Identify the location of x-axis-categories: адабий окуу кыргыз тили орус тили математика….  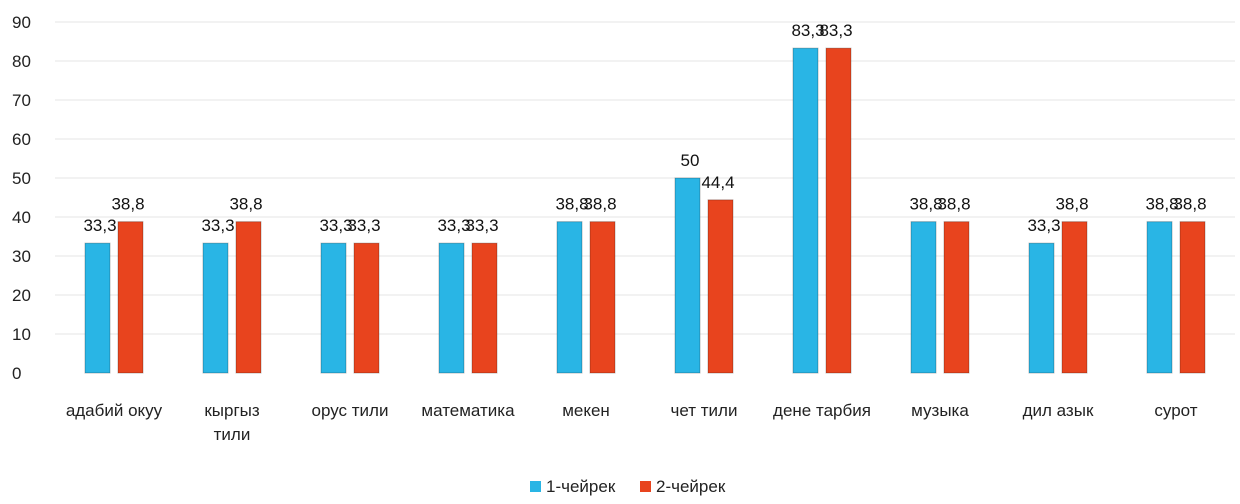
(632, 422).